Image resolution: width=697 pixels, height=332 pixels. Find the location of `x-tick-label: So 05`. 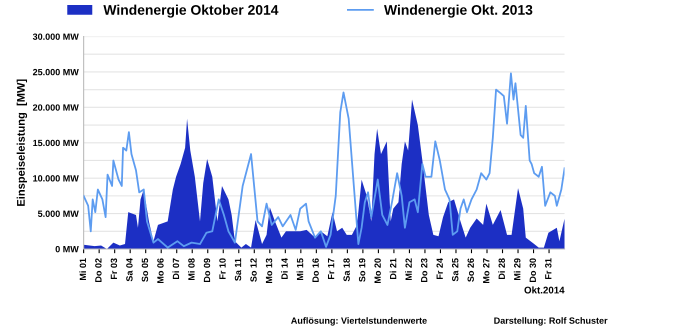

x-tick-label: So 05 is located at coordinates (145, 270).